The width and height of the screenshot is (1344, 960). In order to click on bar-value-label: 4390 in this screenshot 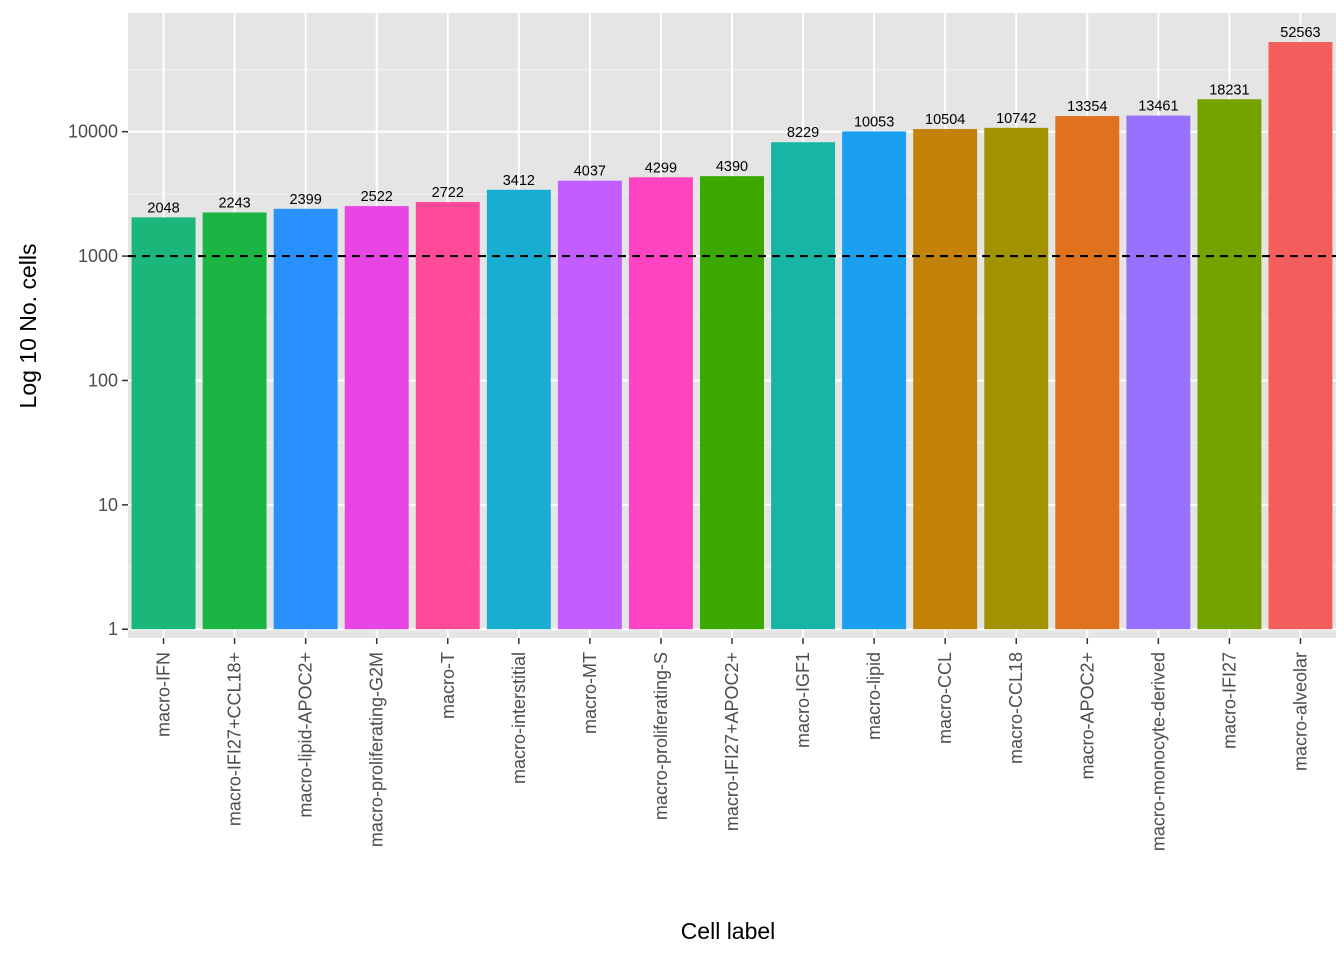, I will do `click(732, 167)`.